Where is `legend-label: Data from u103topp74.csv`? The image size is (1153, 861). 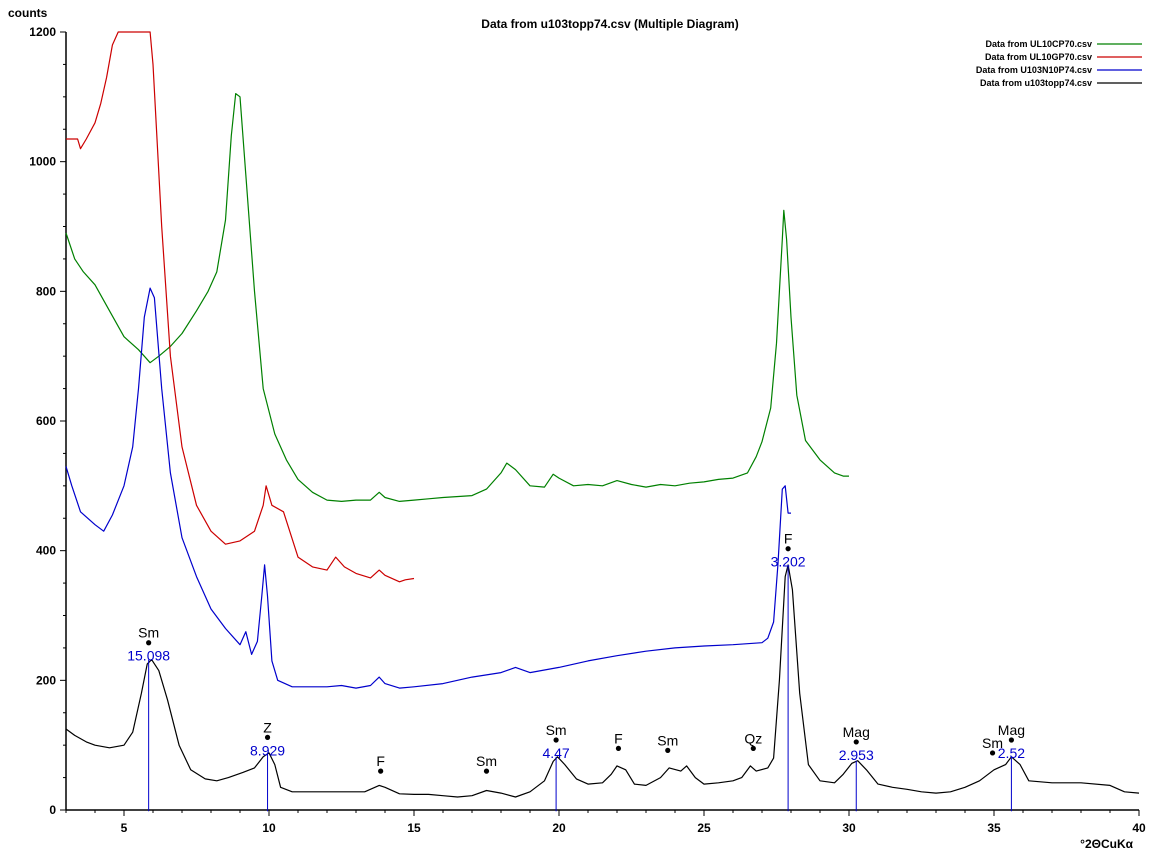
legend-label: Data from u103topp74.csv is located at coordinates (1036, 83).